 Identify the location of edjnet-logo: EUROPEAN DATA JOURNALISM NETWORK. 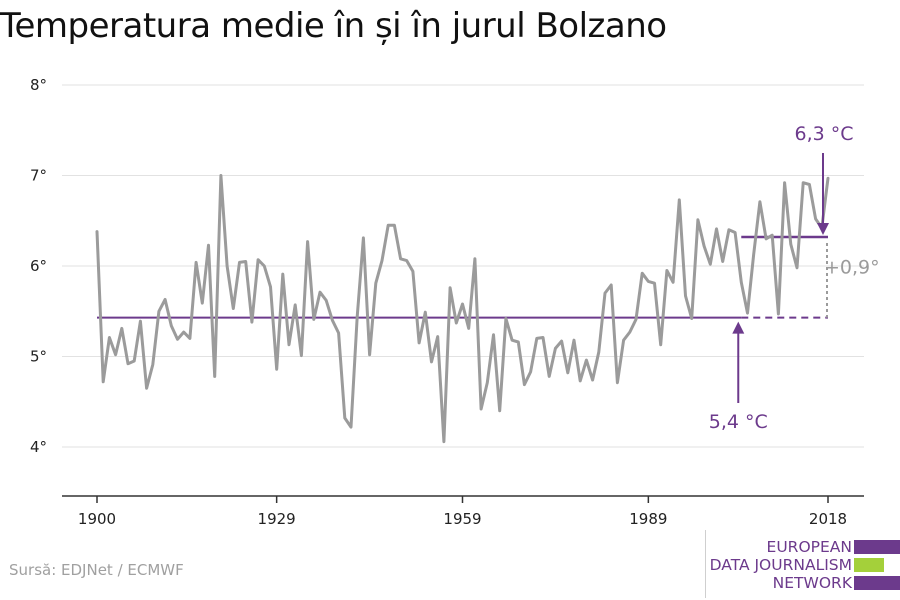
(802, 565).